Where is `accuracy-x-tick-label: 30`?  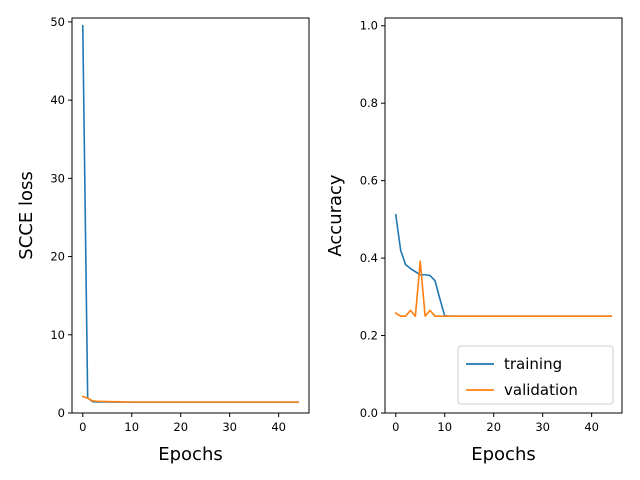 accuracy-x-tick-label: 30 is located at coordinates (542, 427).